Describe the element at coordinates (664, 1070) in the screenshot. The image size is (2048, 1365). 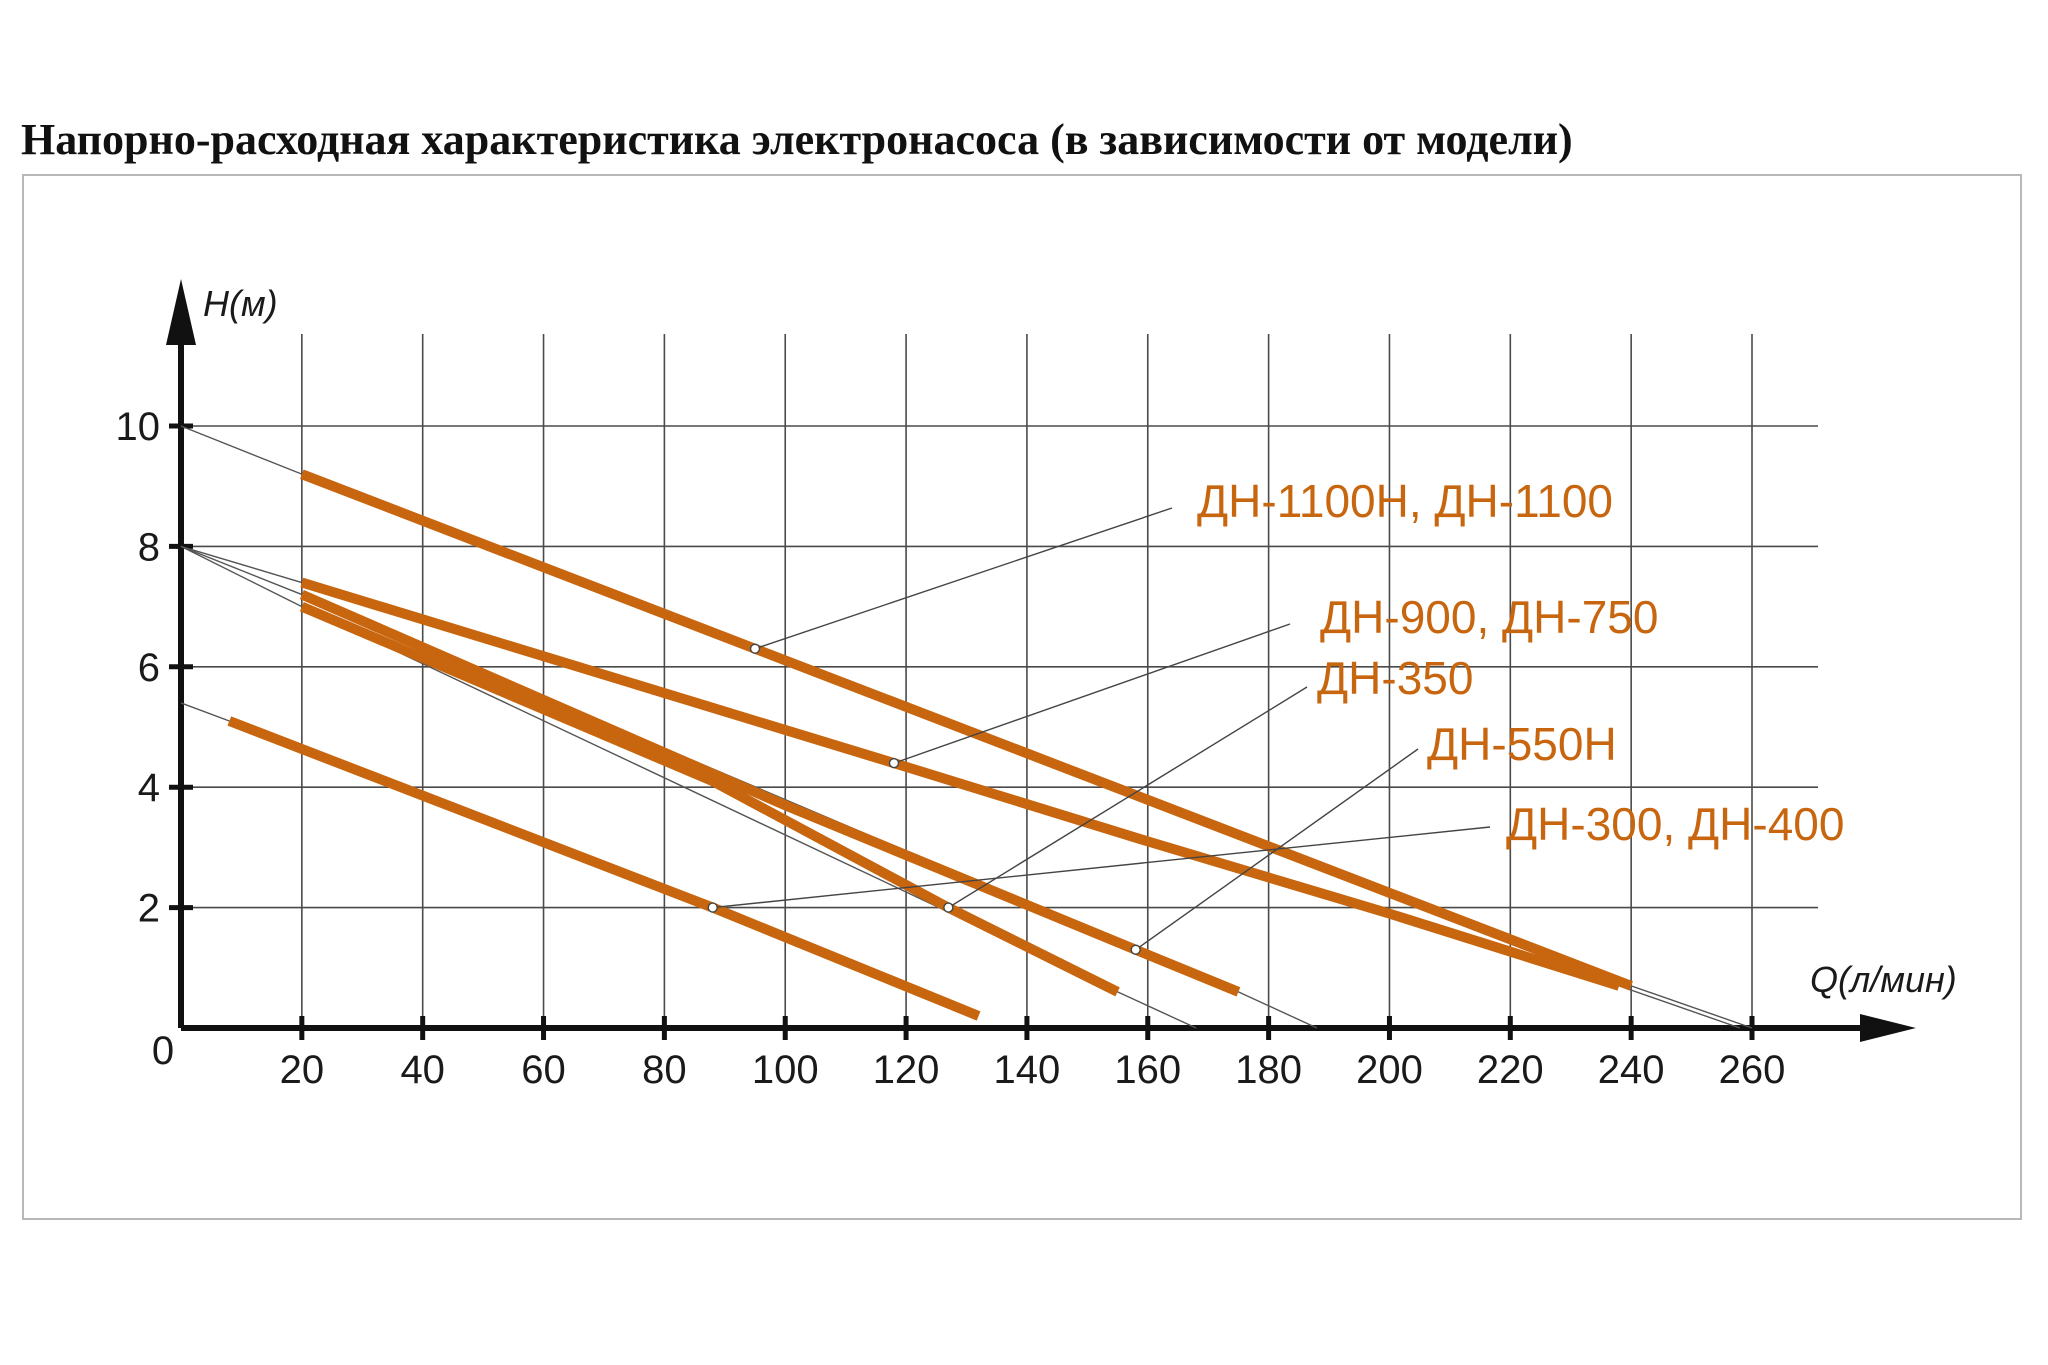
I see `x-tick-label: 80` at that location.